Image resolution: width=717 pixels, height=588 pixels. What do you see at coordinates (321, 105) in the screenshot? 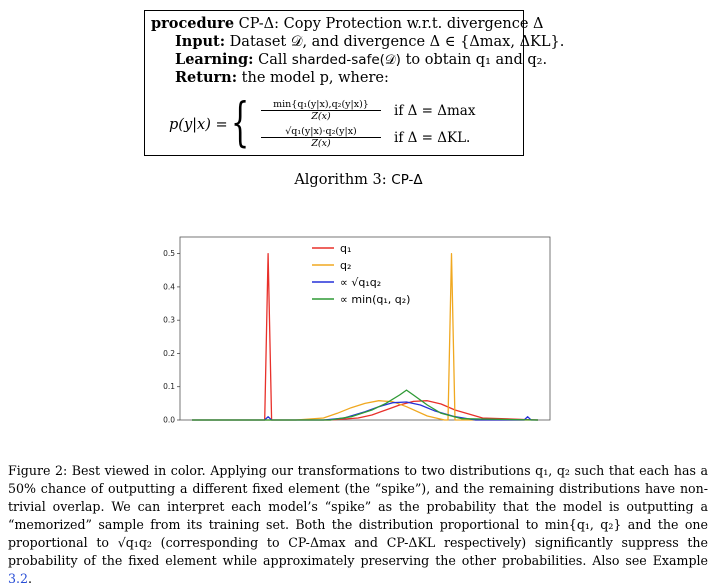
I see `case1-numerator: min{q₁(y|x),q₂(y|x)}` at bounding box center [321, 105].